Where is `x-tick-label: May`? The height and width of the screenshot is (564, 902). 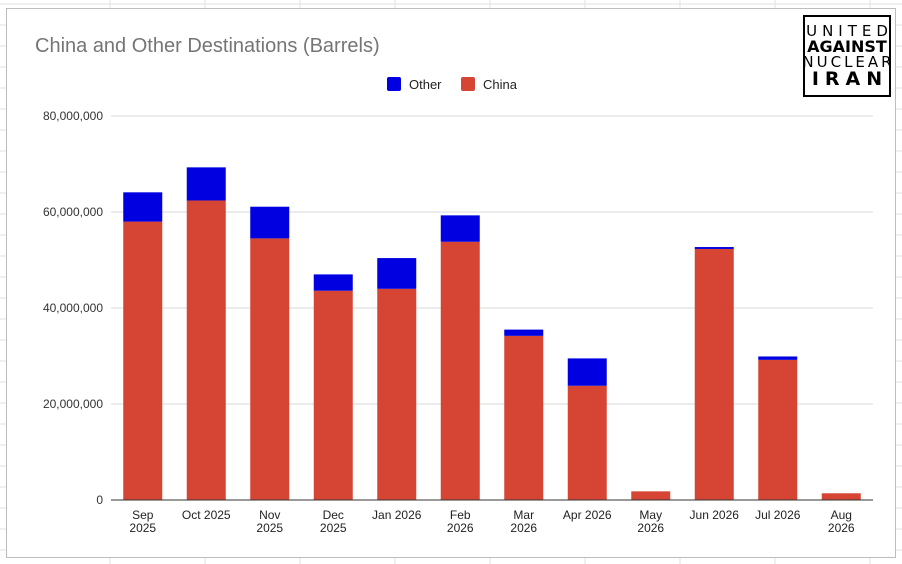
x-tick-label: May is located at coordinates (650, 515).